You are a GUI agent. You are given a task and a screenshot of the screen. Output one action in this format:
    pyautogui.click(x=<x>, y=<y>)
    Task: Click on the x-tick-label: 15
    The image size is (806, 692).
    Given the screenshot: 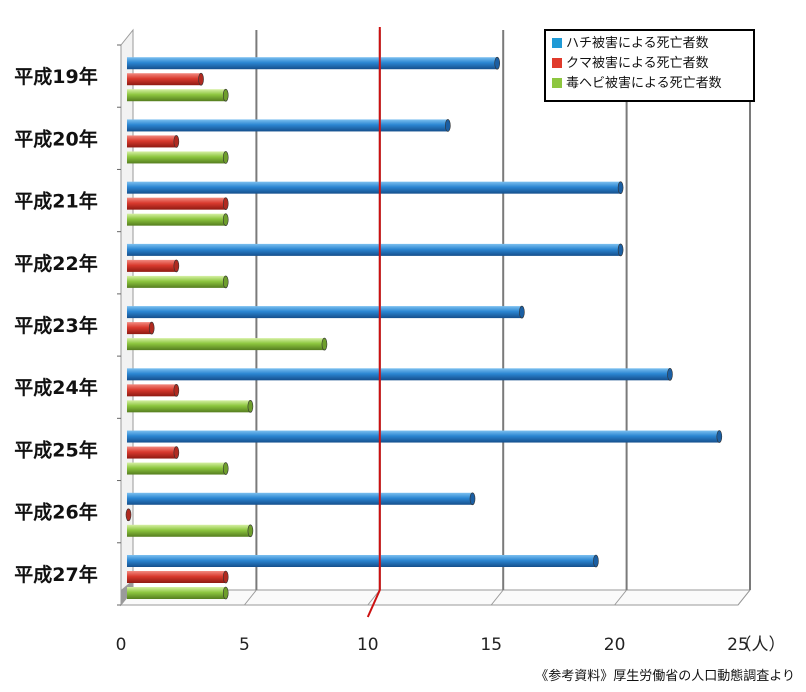 What is the action you would take?
    pyautogui.click(x=491, y=645)
    